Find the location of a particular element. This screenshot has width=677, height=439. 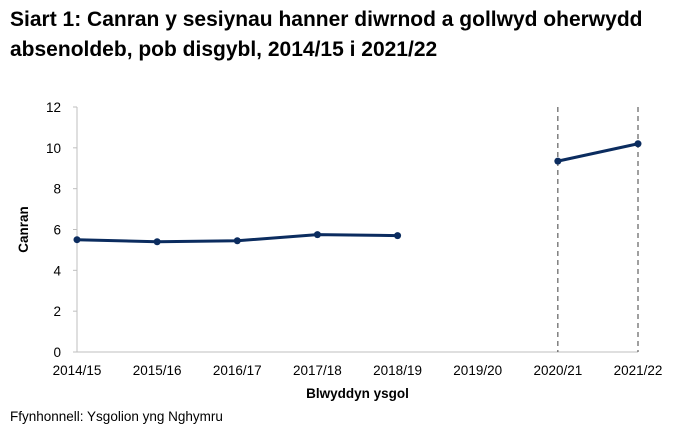

y-tick-label: 0 is located at coordinates (57, 352).